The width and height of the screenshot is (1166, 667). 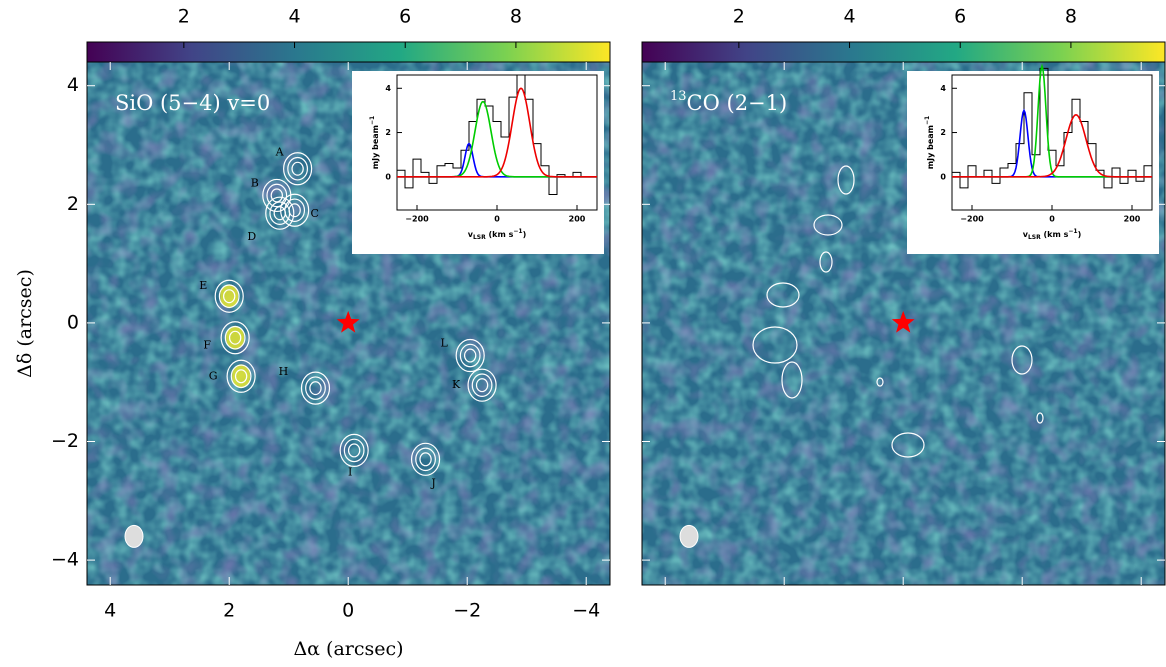 I want to click on clump-label: F, so click(x=207, y=345).